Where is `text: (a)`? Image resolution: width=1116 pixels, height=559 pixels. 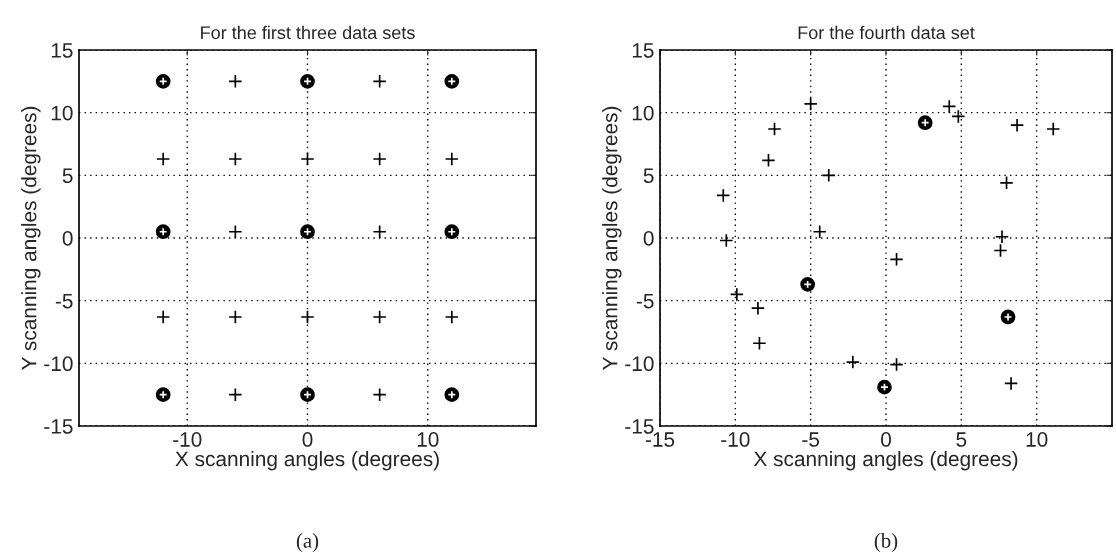 text: (a) is located at coordinates (307, 543).